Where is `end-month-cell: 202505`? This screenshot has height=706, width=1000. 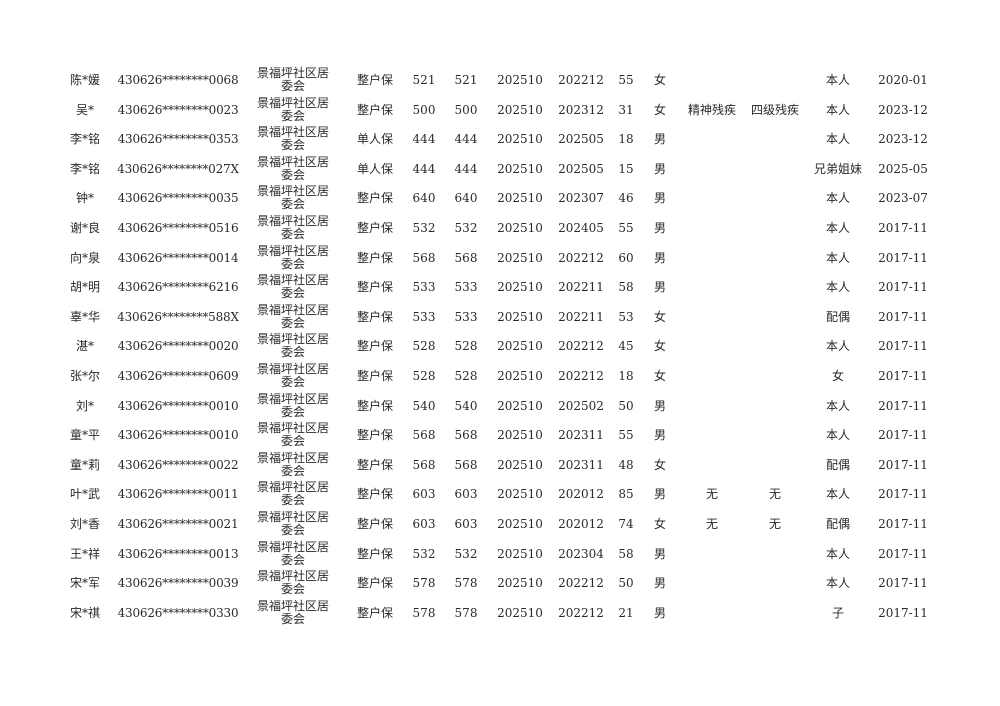
end-month-cell: 202505 is located at coordinates (581, 168).